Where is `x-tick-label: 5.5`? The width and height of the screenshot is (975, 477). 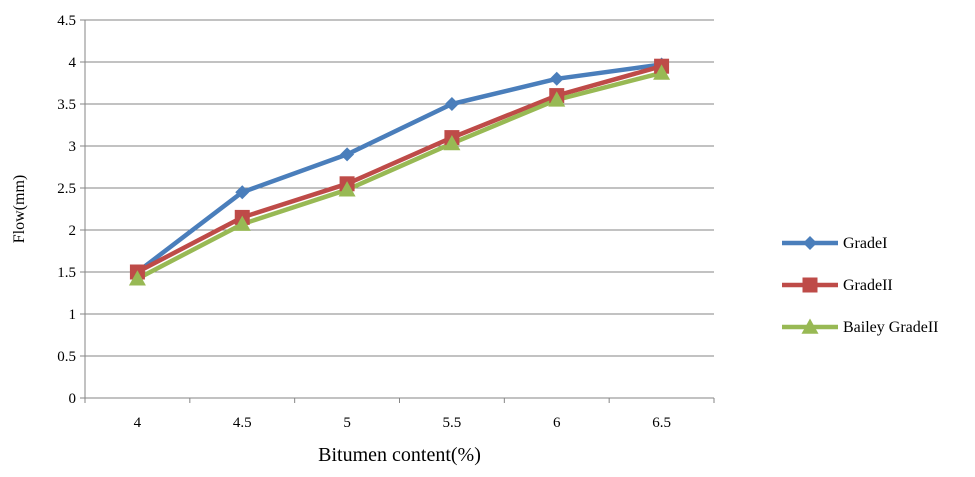 x-tick-label: 5.5 is located at coordinates (452, 423).